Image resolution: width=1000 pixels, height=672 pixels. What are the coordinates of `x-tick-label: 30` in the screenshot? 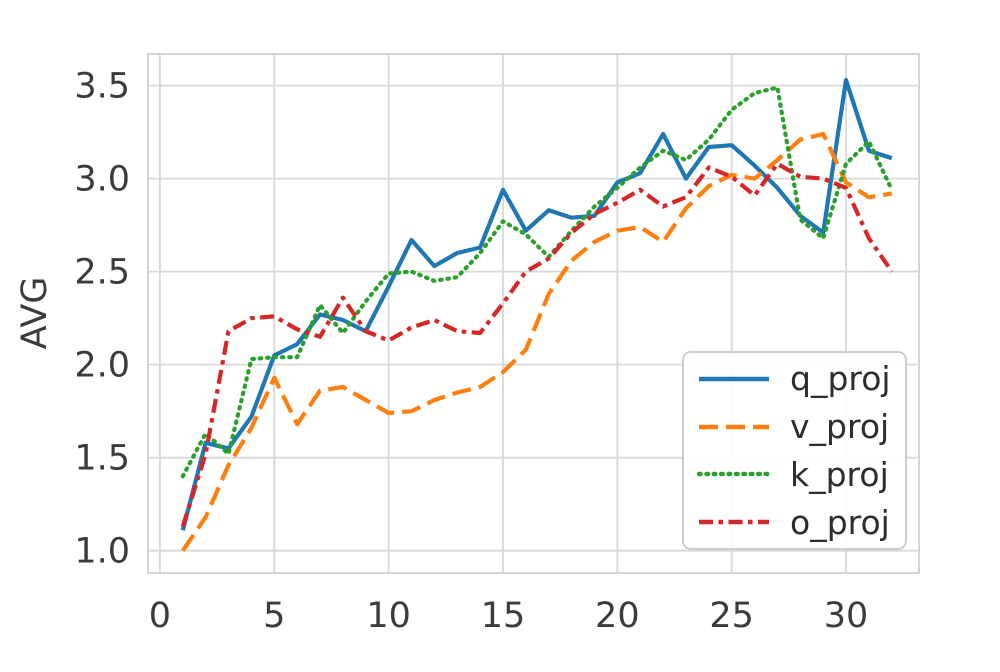 It's located at (846, 616).